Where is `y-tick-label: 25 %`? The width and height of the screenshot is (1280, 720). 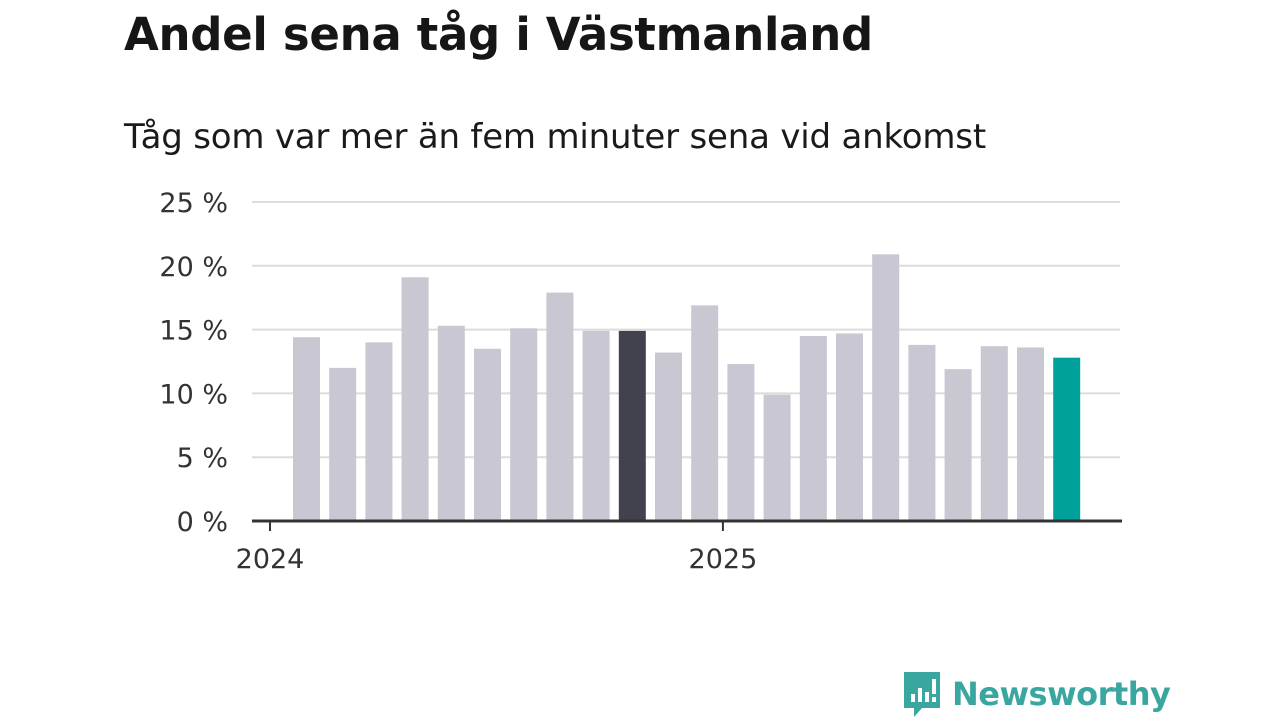 y-tick-label: 25 % is located at coordinates (193, 203).